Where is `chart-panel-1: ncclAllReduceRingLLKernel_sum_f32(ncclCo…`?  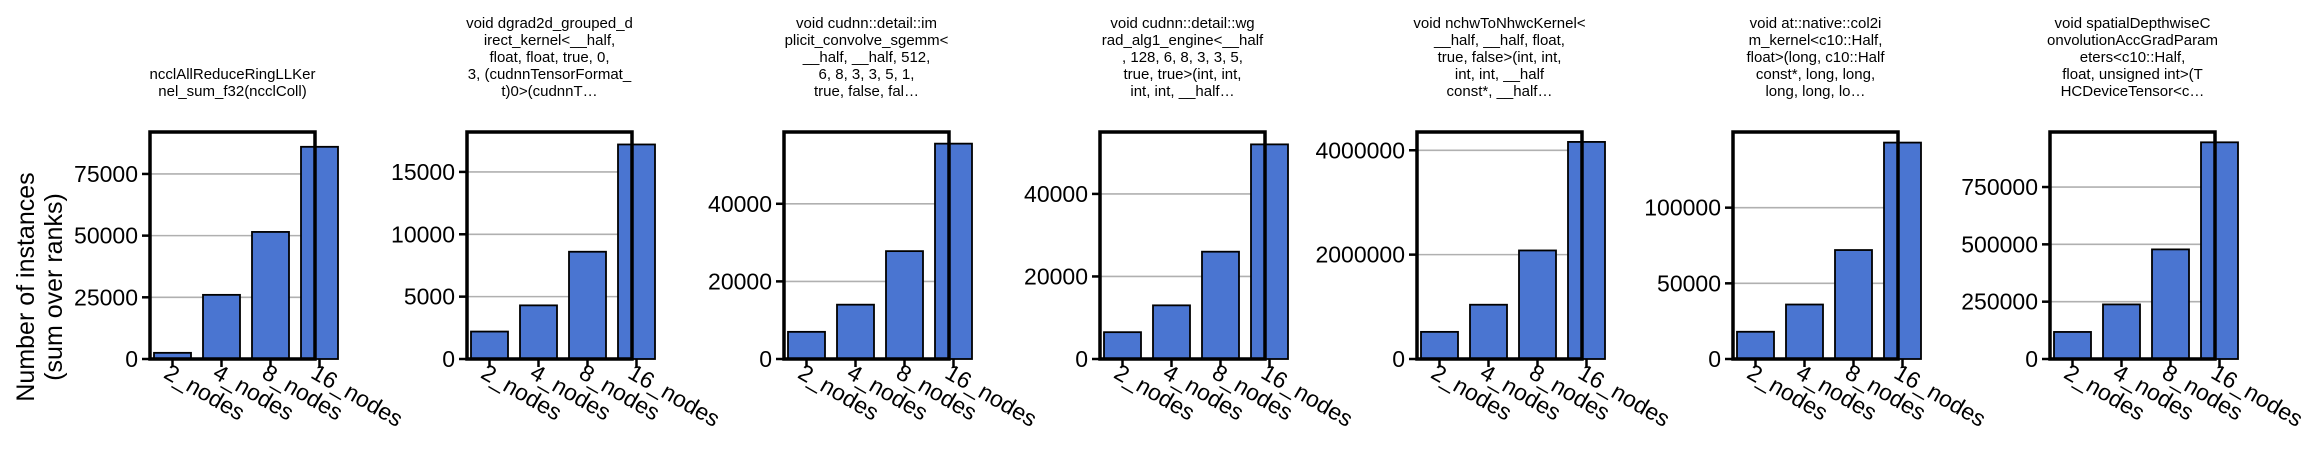 chart-panel-1: ncclAllReduceRingLLKernel_sum_f32(ncclCo… is located at coordinates (240, 249).